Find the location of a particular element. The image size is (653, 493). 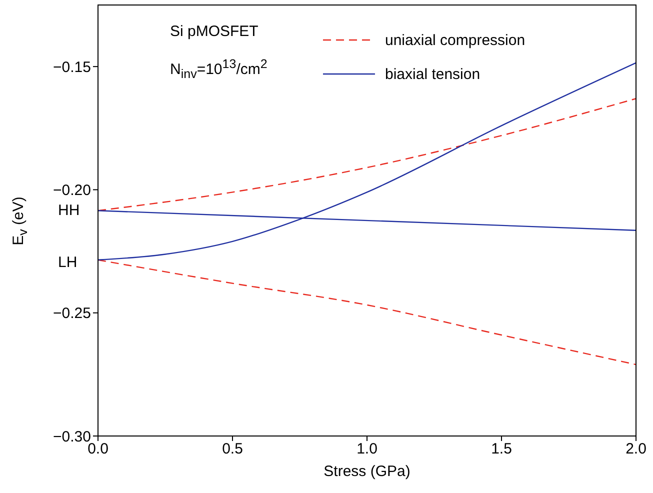

y-tick-label: −0.15 is located at coordinates (72, 67).